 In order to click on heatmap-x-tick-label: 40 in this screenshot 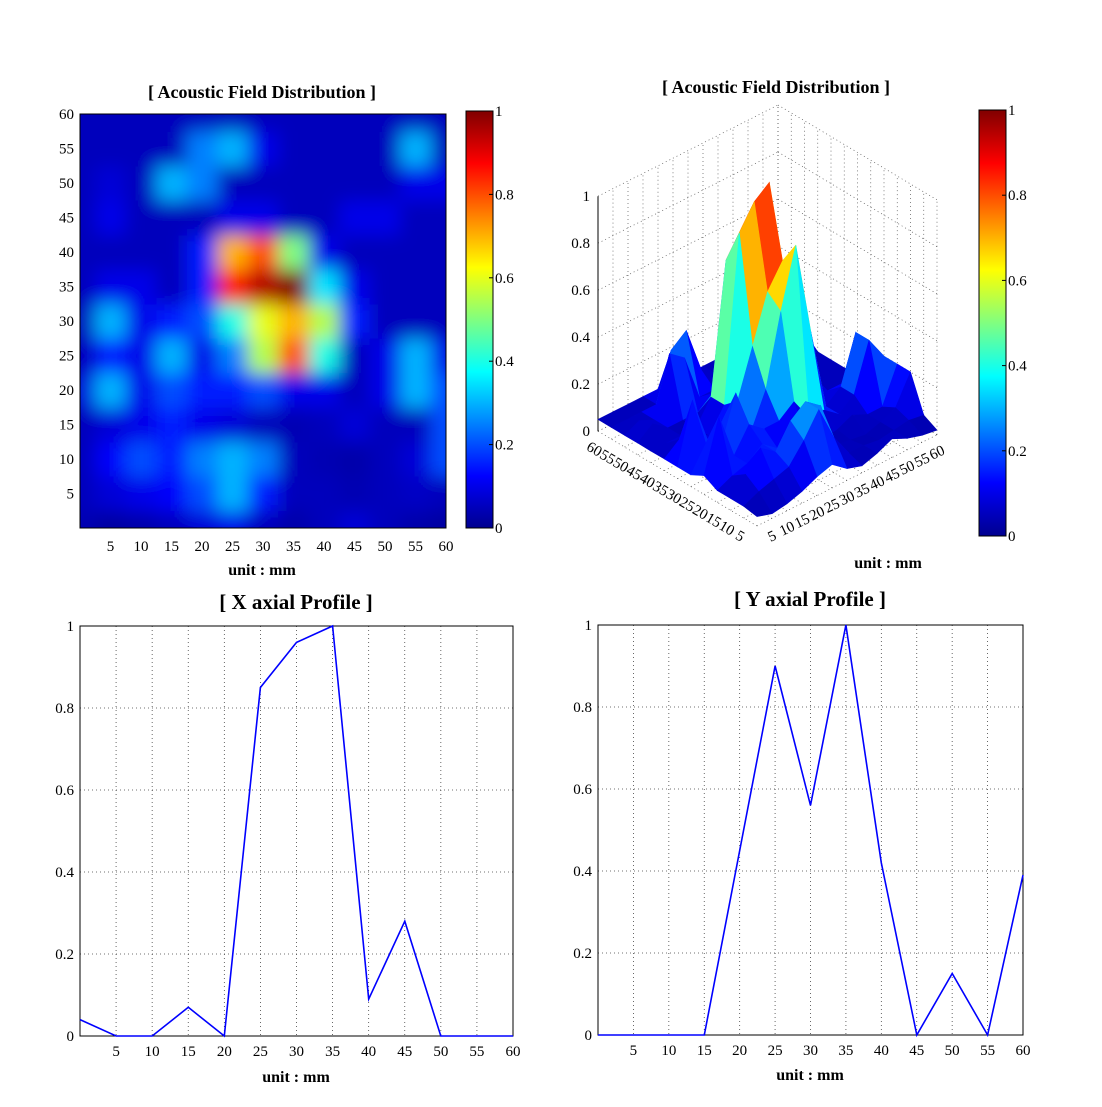, I will do `click(324, 547)`.